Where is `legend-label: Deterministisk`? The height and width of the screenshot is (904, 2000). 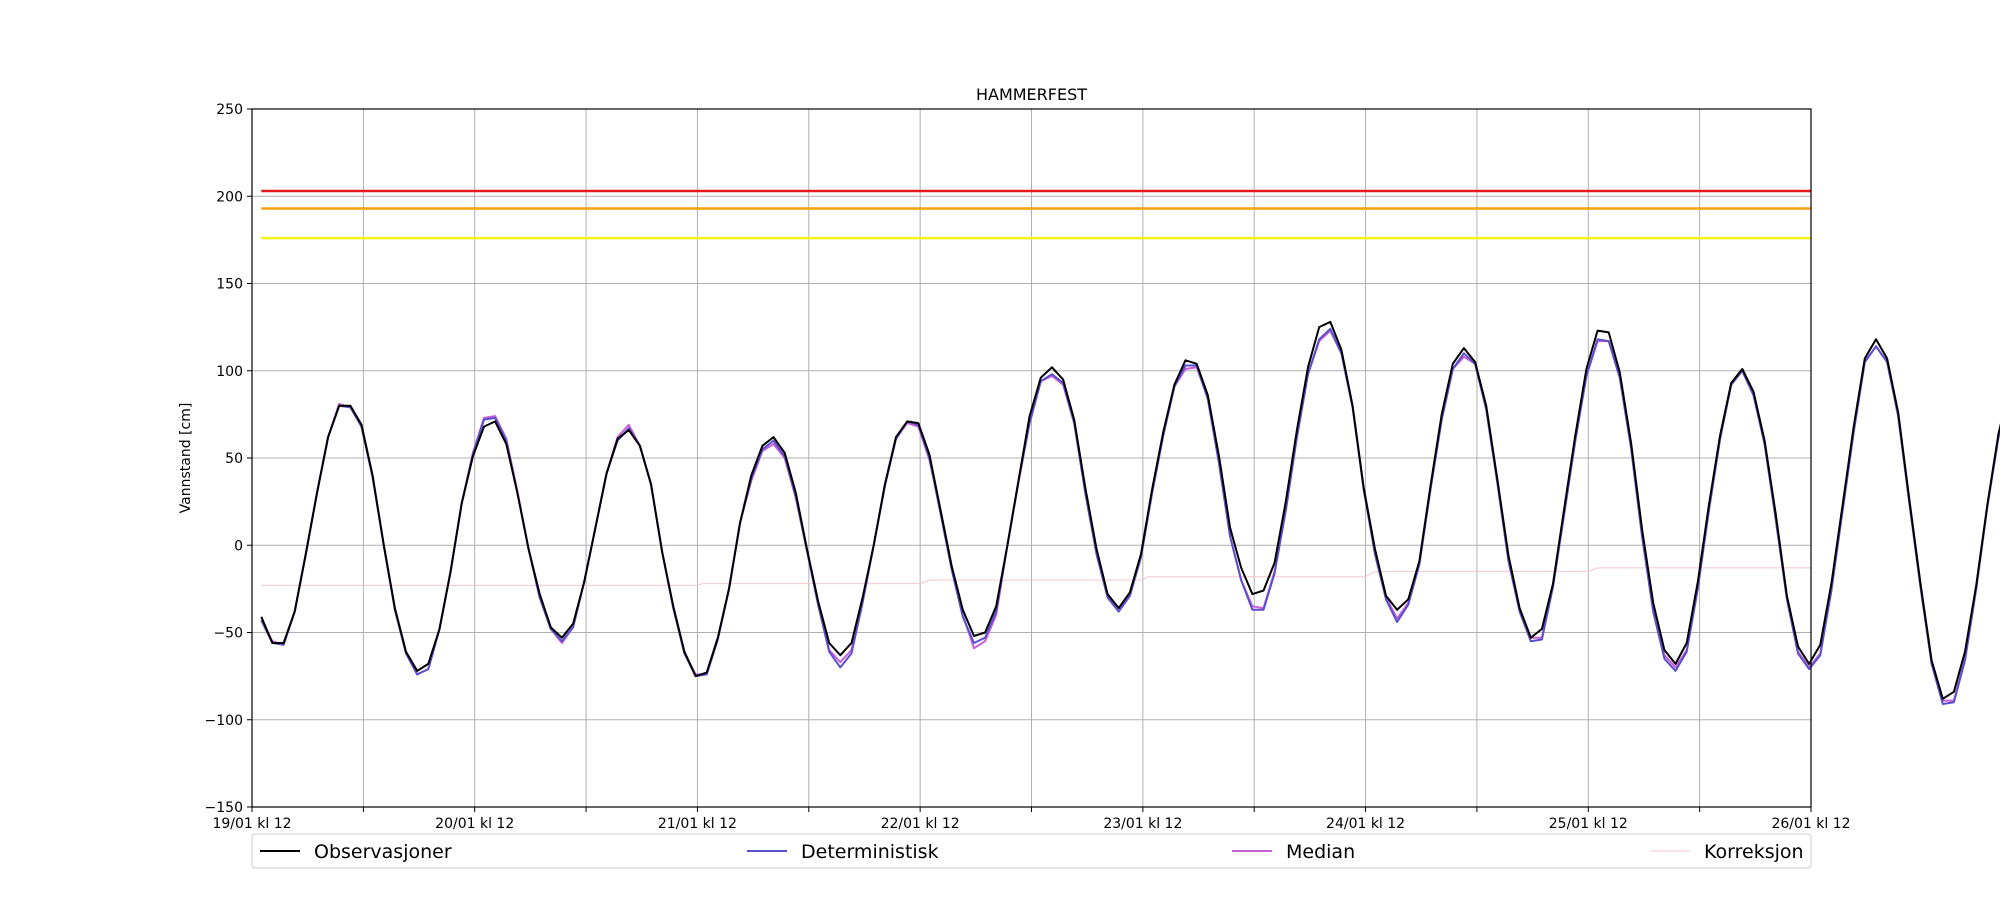
legend-label: Deterministisk is located at coordinates (870, 852).